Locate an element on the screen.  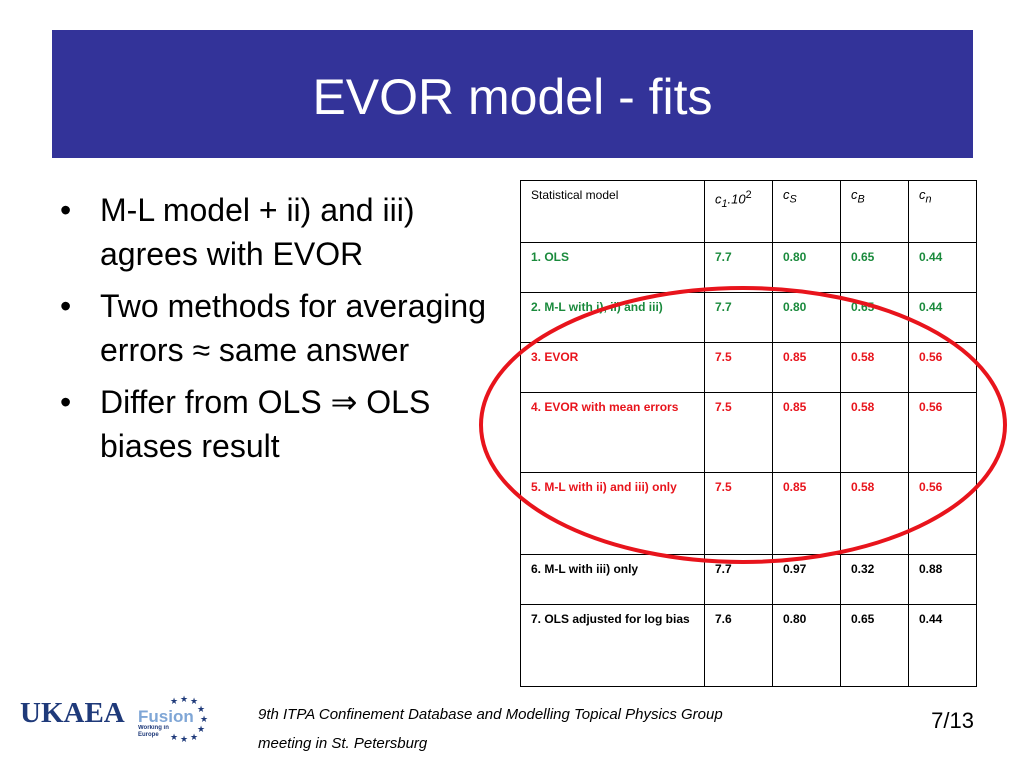
header-cell: Statistical model is located at coordinates (612, 211).